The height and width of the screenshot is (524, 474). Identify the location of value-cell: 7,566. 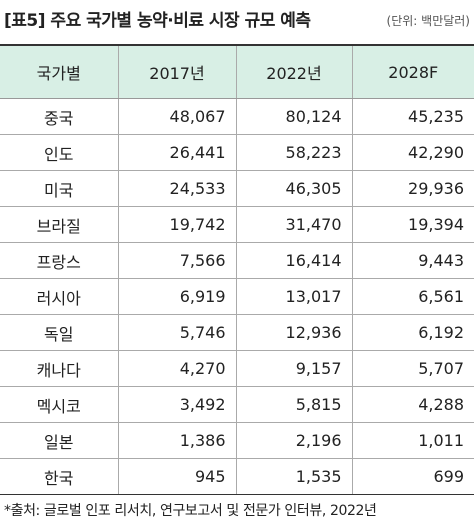
(176, 260).